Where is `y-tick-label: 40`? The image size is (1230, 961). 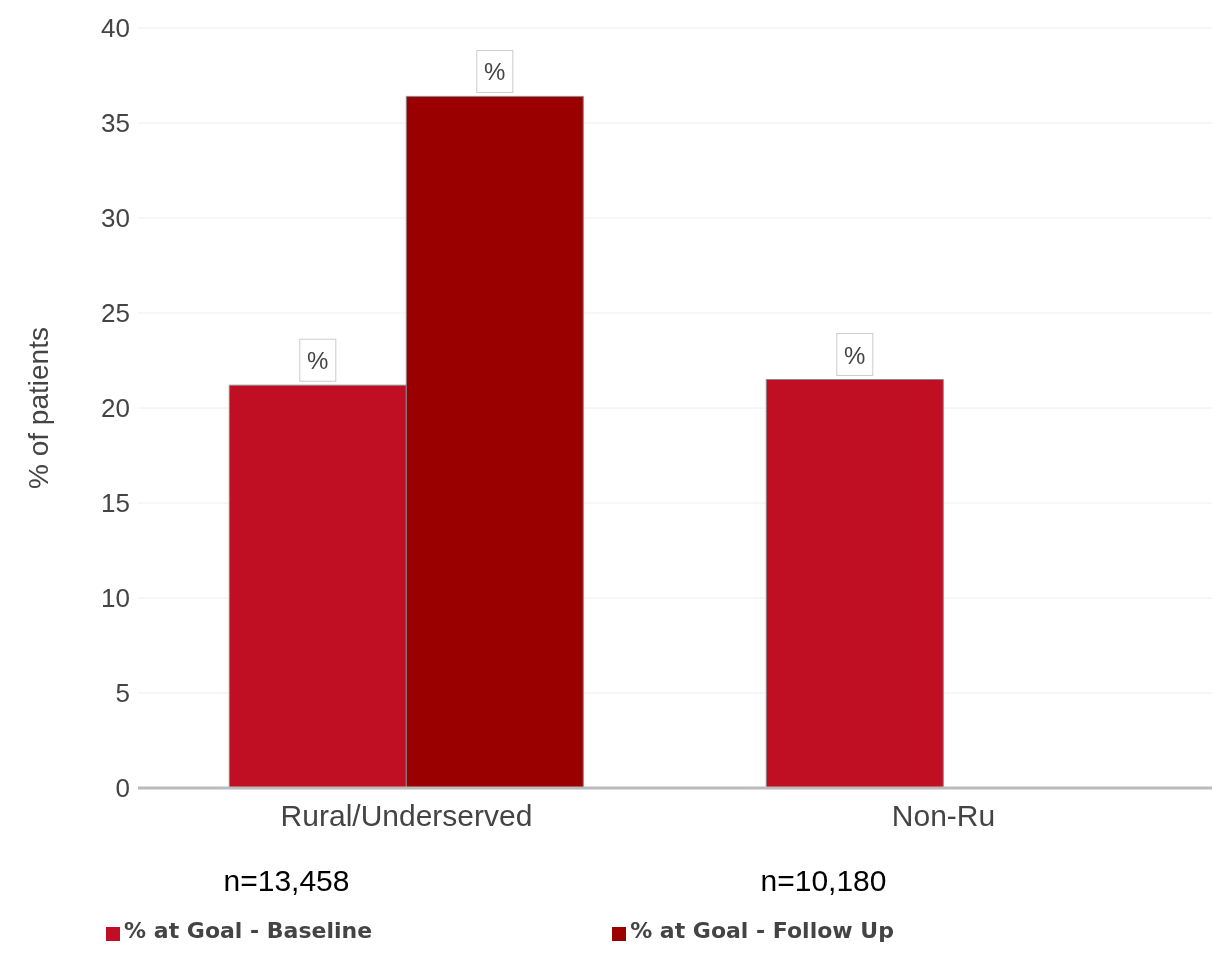 y-tick-label: 40 is located at coordinates (115, 28).